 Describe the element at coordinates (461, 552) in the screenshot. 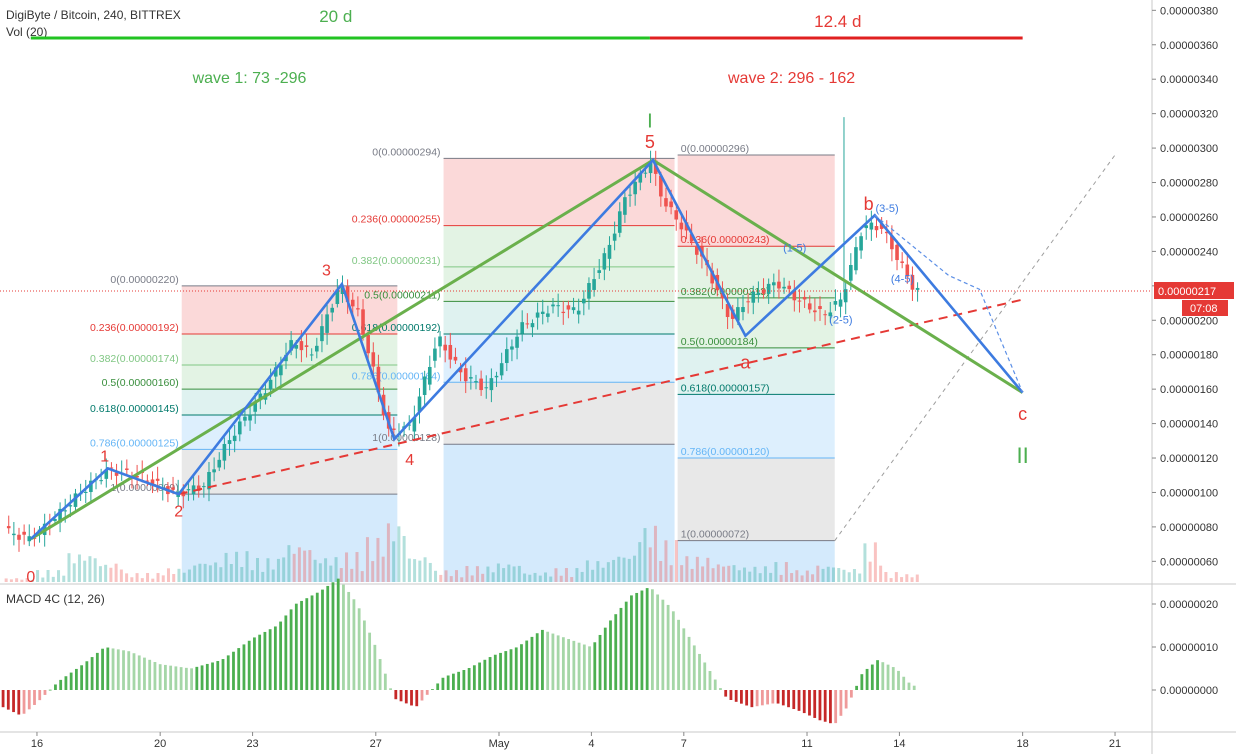

I see `volume-bars` at that location.